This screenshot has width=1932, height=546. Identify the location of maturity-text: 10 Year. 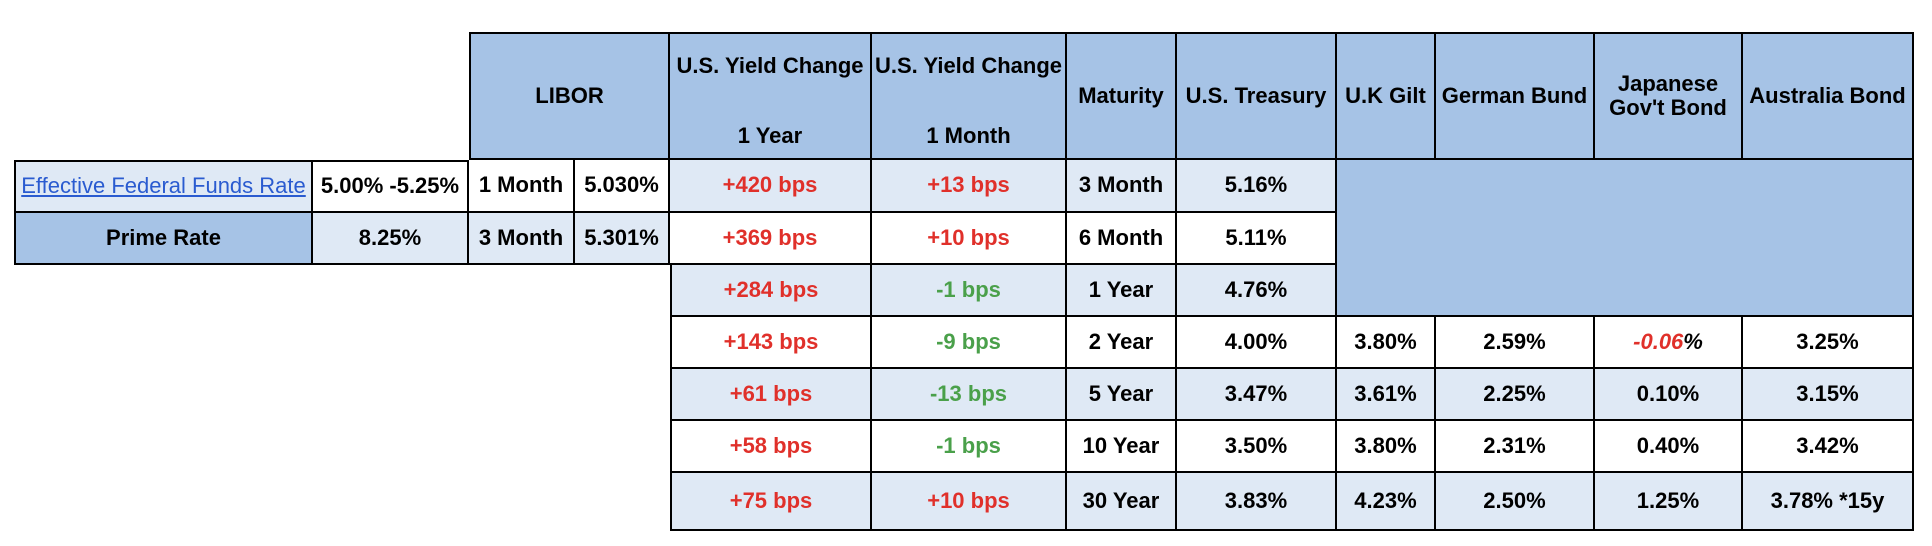
(1121, 445).